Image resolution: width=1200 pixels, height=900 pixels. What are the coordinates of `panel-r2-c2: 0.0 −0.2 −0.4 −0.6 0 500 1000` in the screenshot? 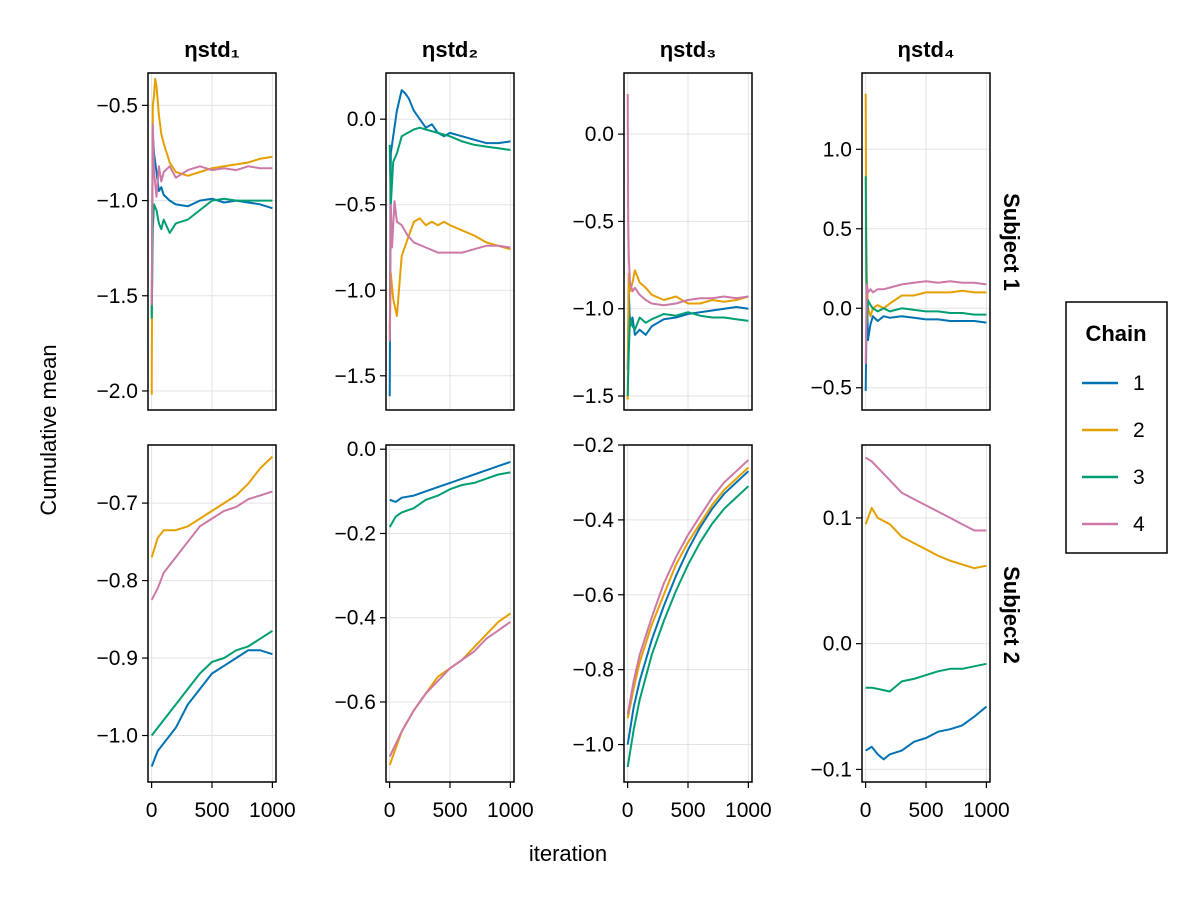 It's located at (434, 630).